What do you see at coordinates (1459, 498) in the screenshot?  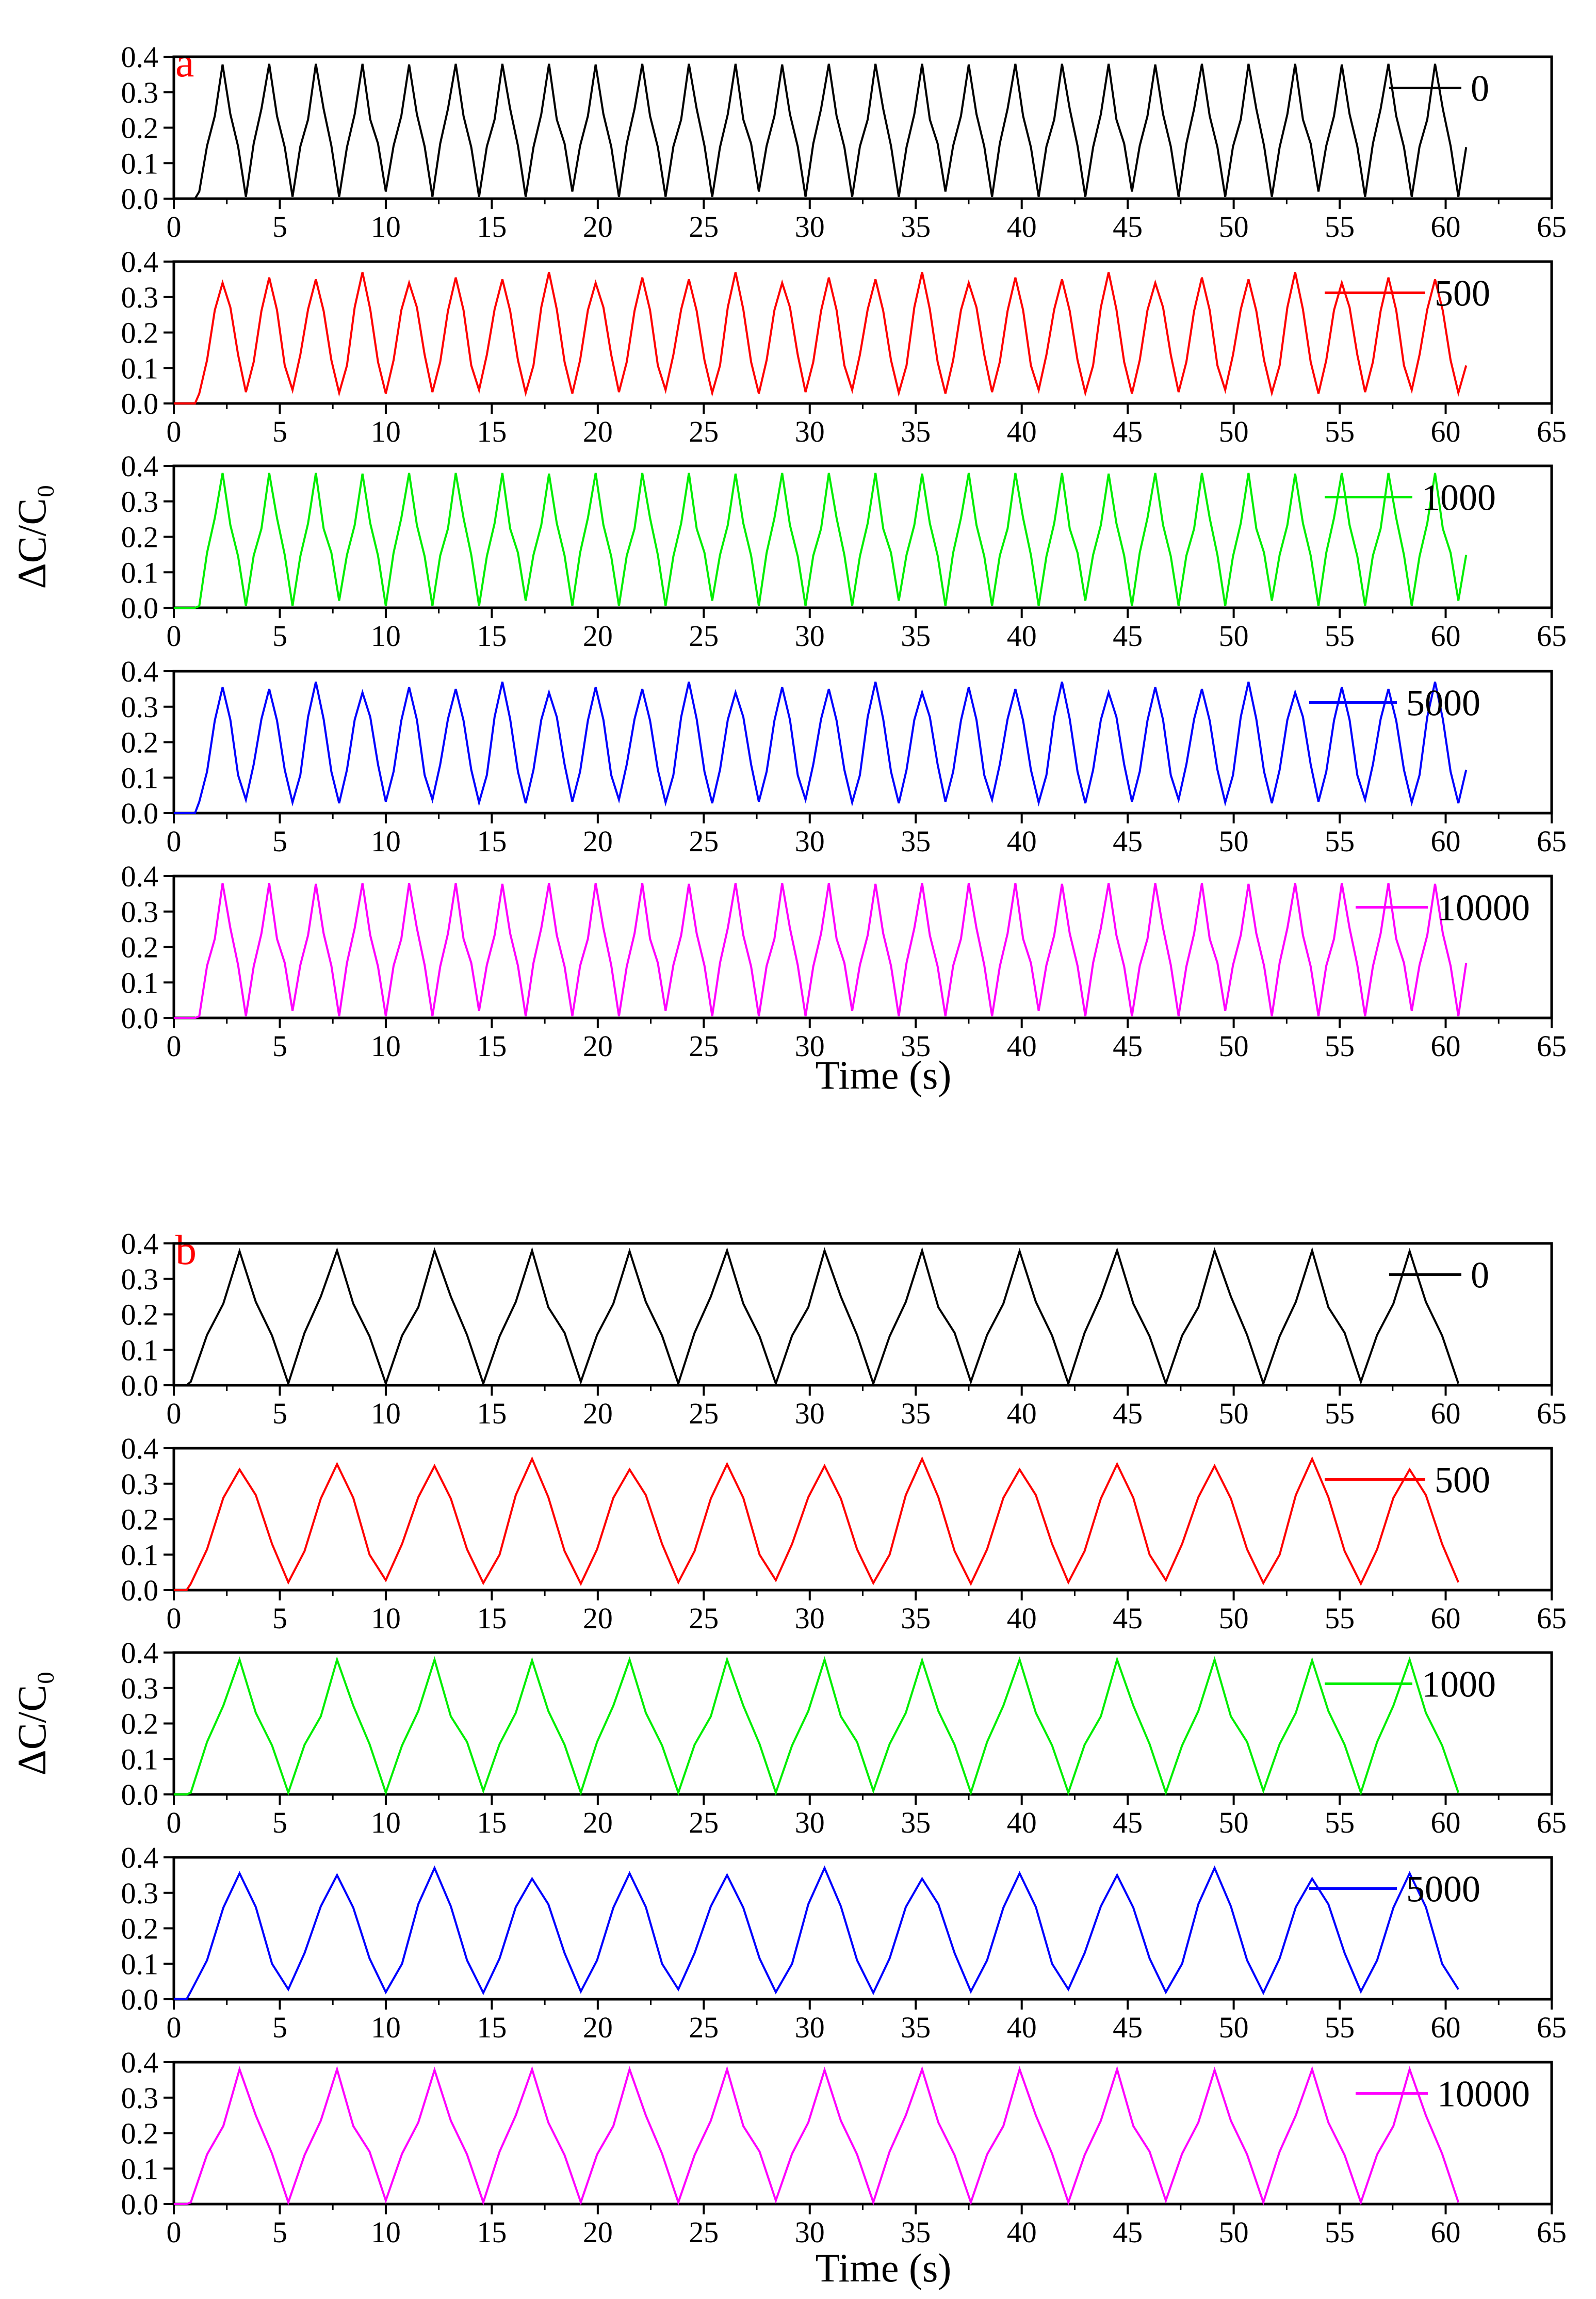 I see `legend-label: 1000` at bounding box center [1459, 498].